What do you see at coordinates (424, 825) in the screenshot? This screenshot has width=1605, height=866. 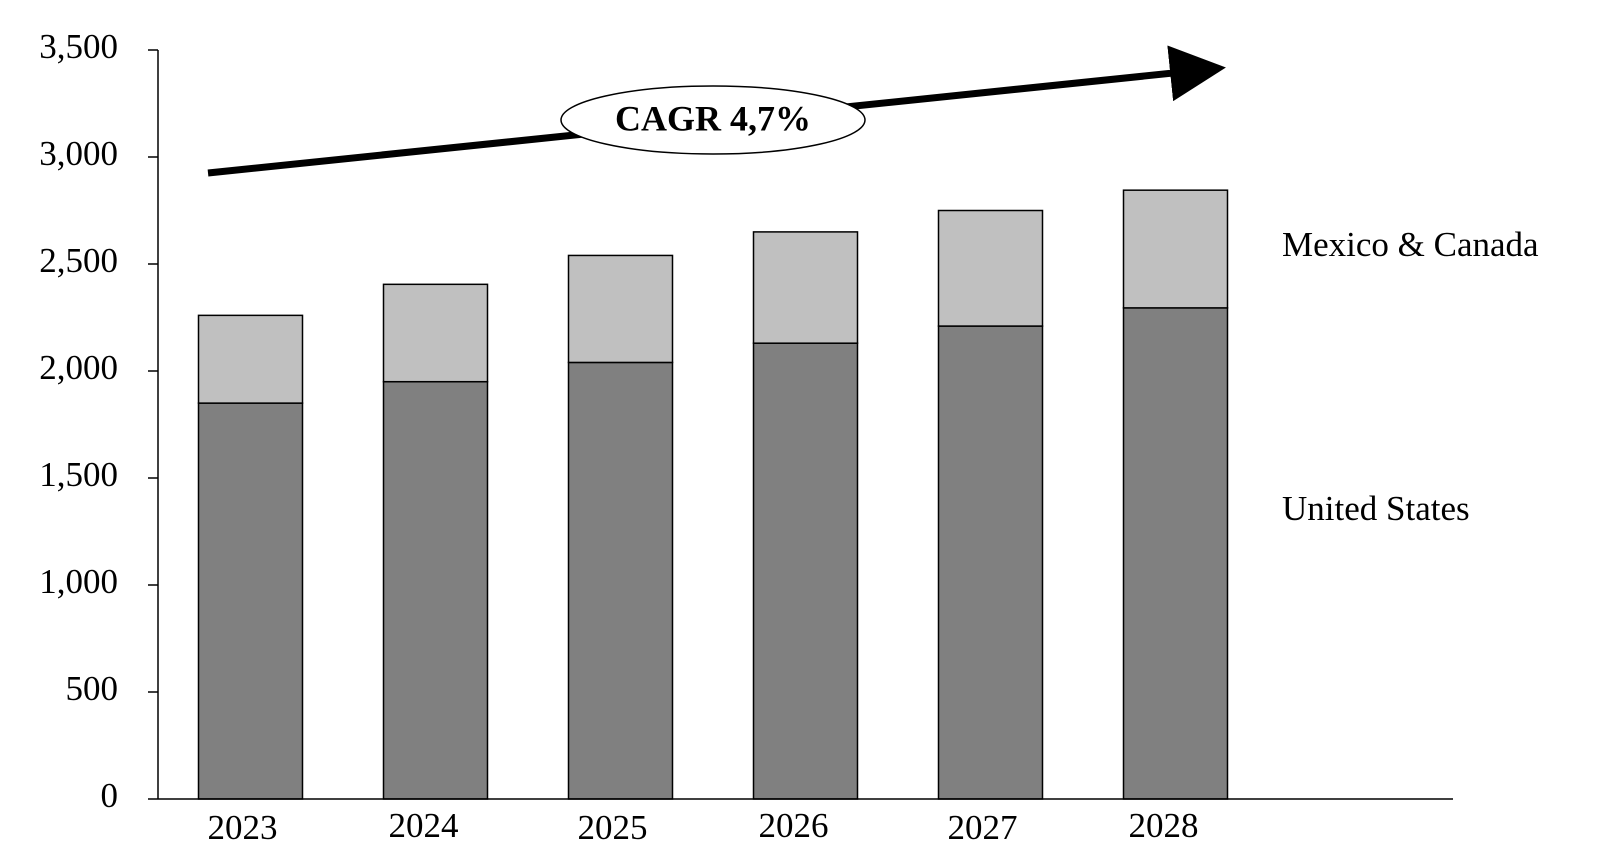 I see `x-tick-label: 2024` at bounding box center [424, 825].